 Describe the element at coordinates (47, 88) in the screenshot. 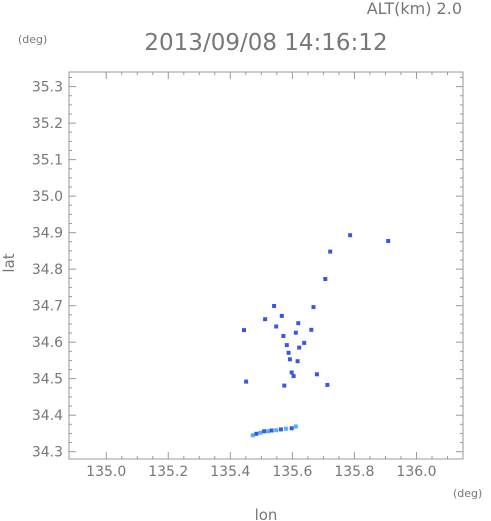

I see `y-tick-label: 35.3` at that location.